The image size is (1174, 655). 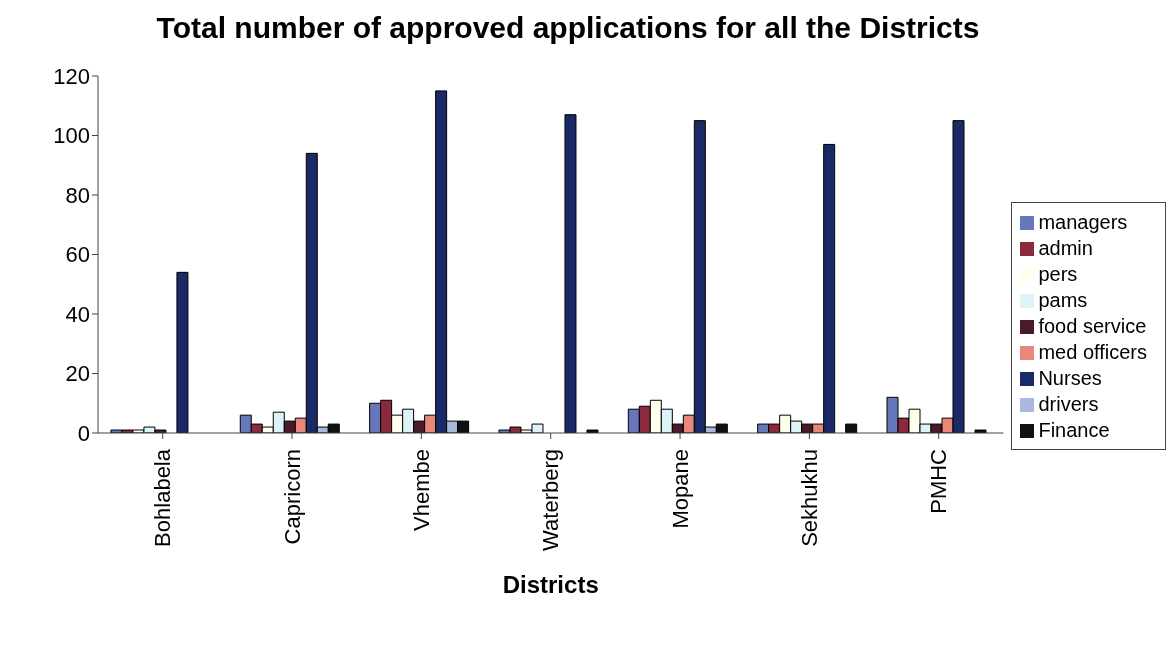 I want to click on chart-title: Total number of approved applications for all the Districts, so click(x=568, y=28).